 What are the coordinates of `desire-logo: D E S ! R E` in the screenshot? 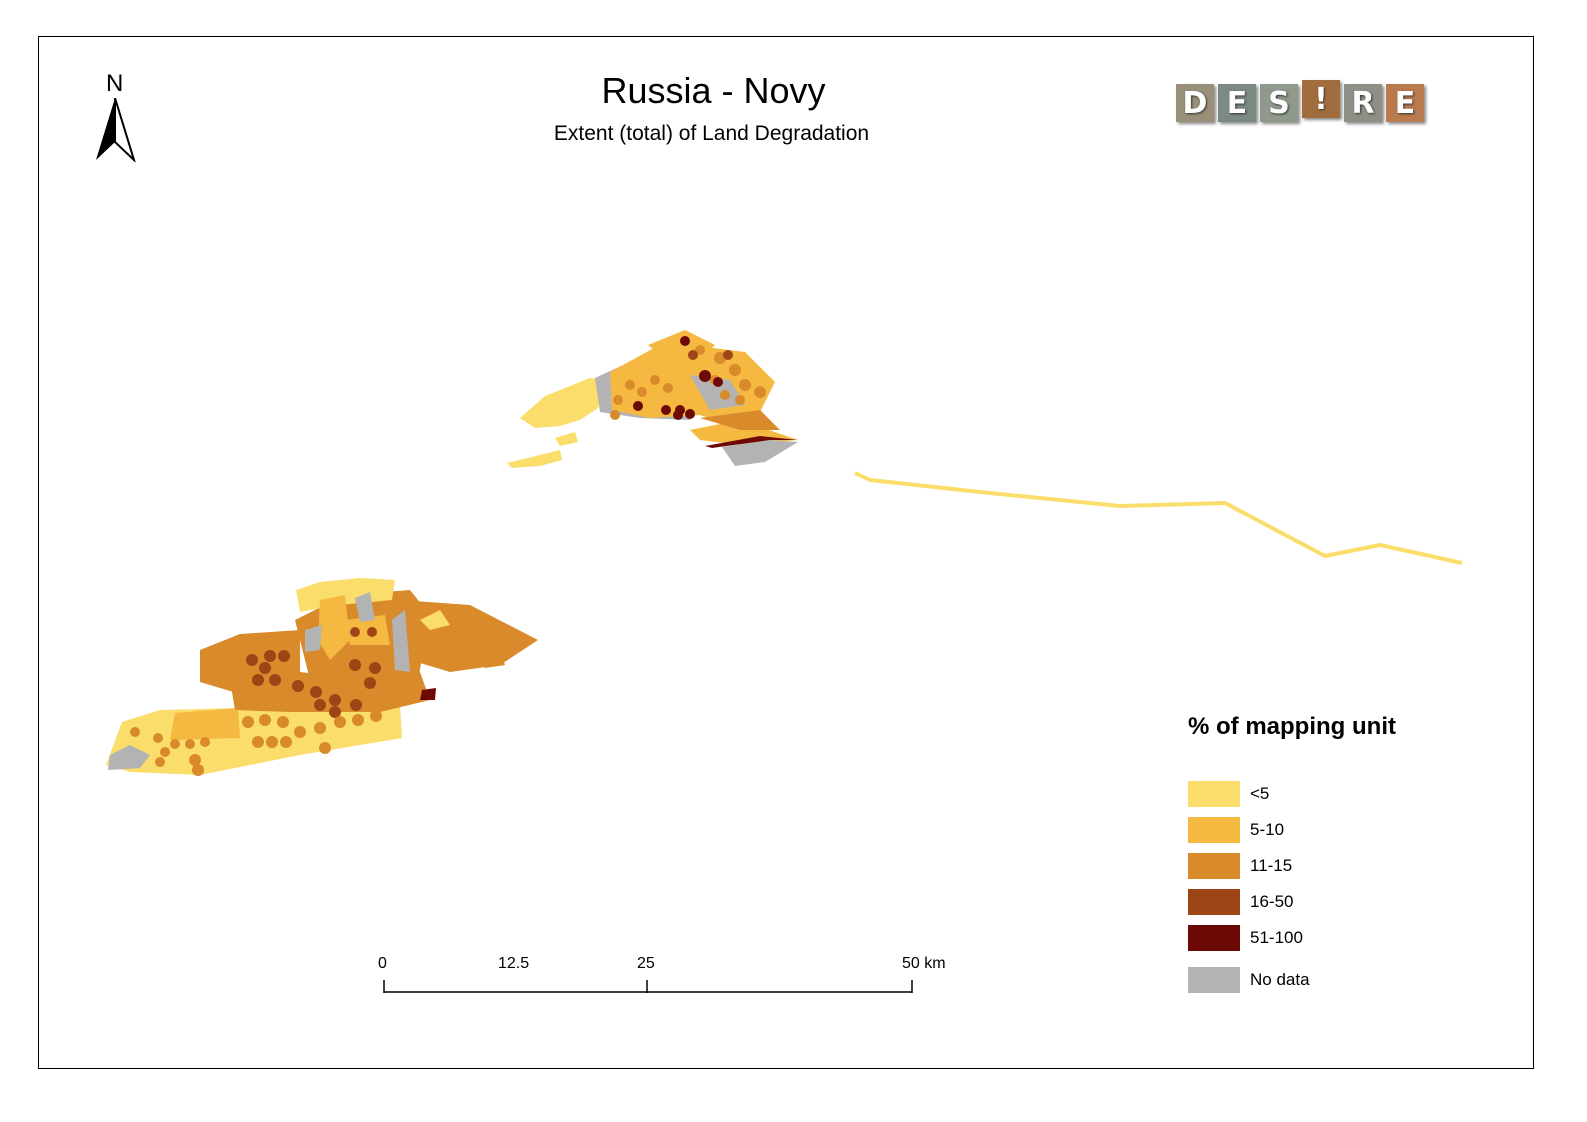 It's located at (1305, 102).